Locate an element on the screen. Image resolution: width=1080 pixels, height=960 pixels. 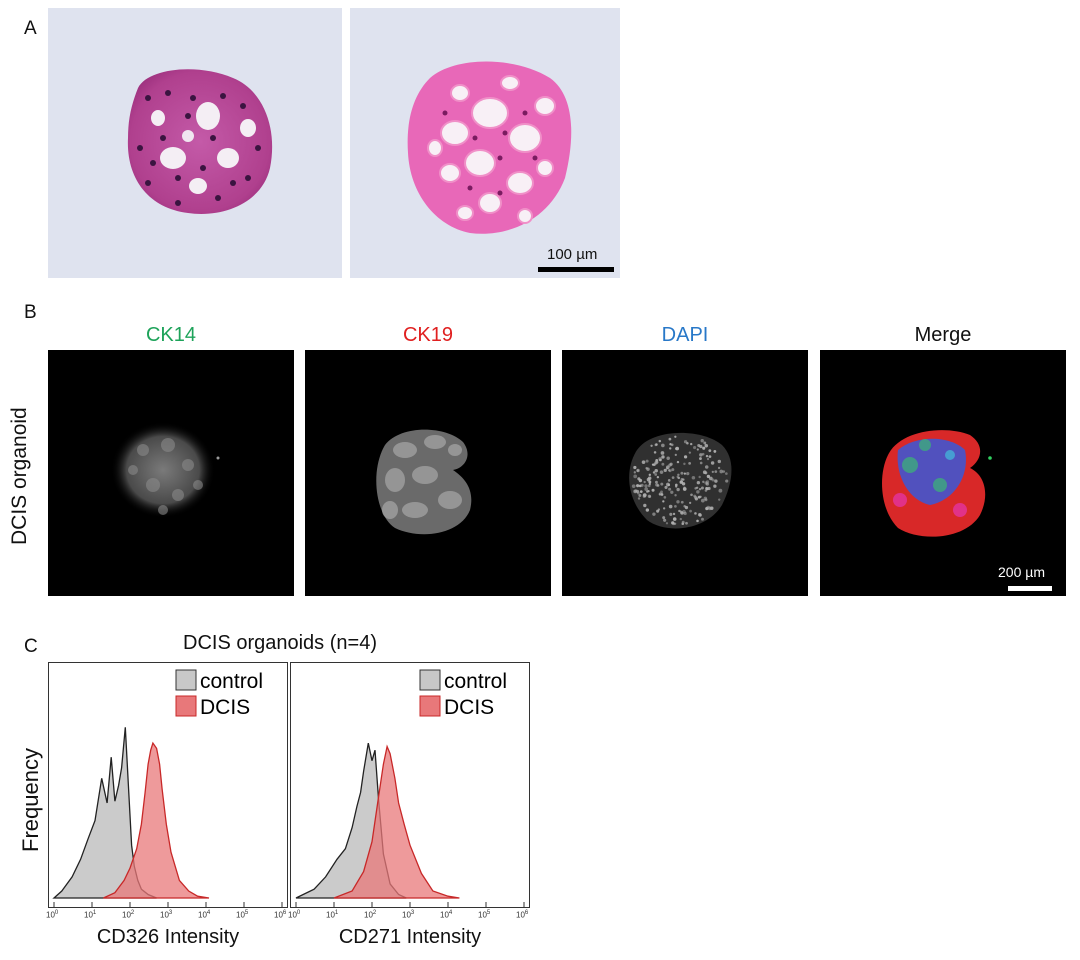
scale-bar-a is located at coordinates (576, 269).